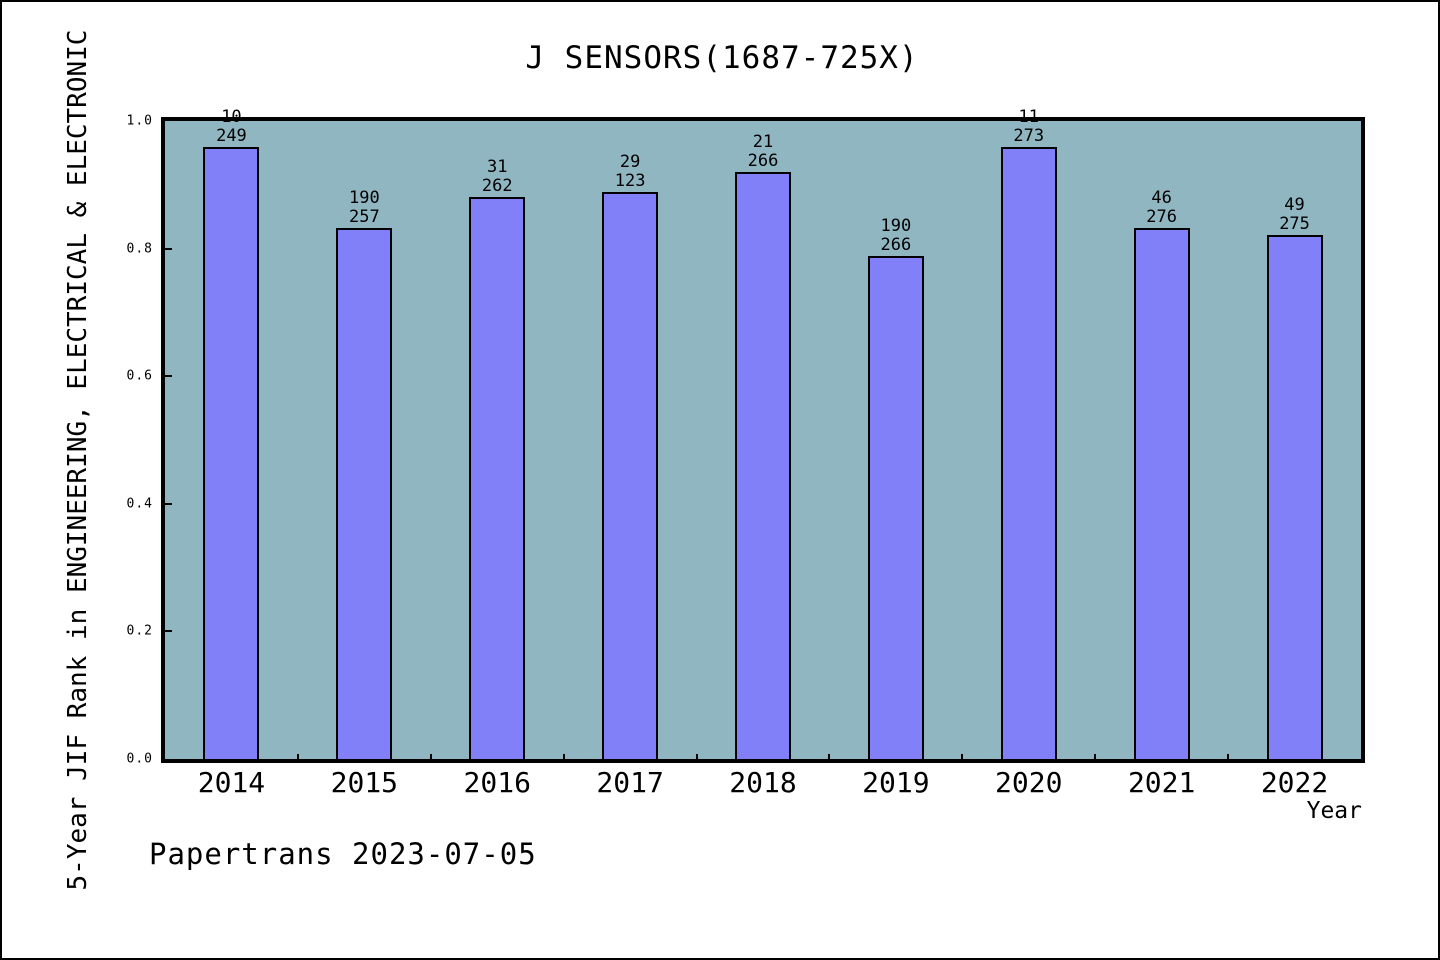 This screenshot has height=960, width=1440. I want to click on x-category-label-2021: 2021, so click(1161, 782).